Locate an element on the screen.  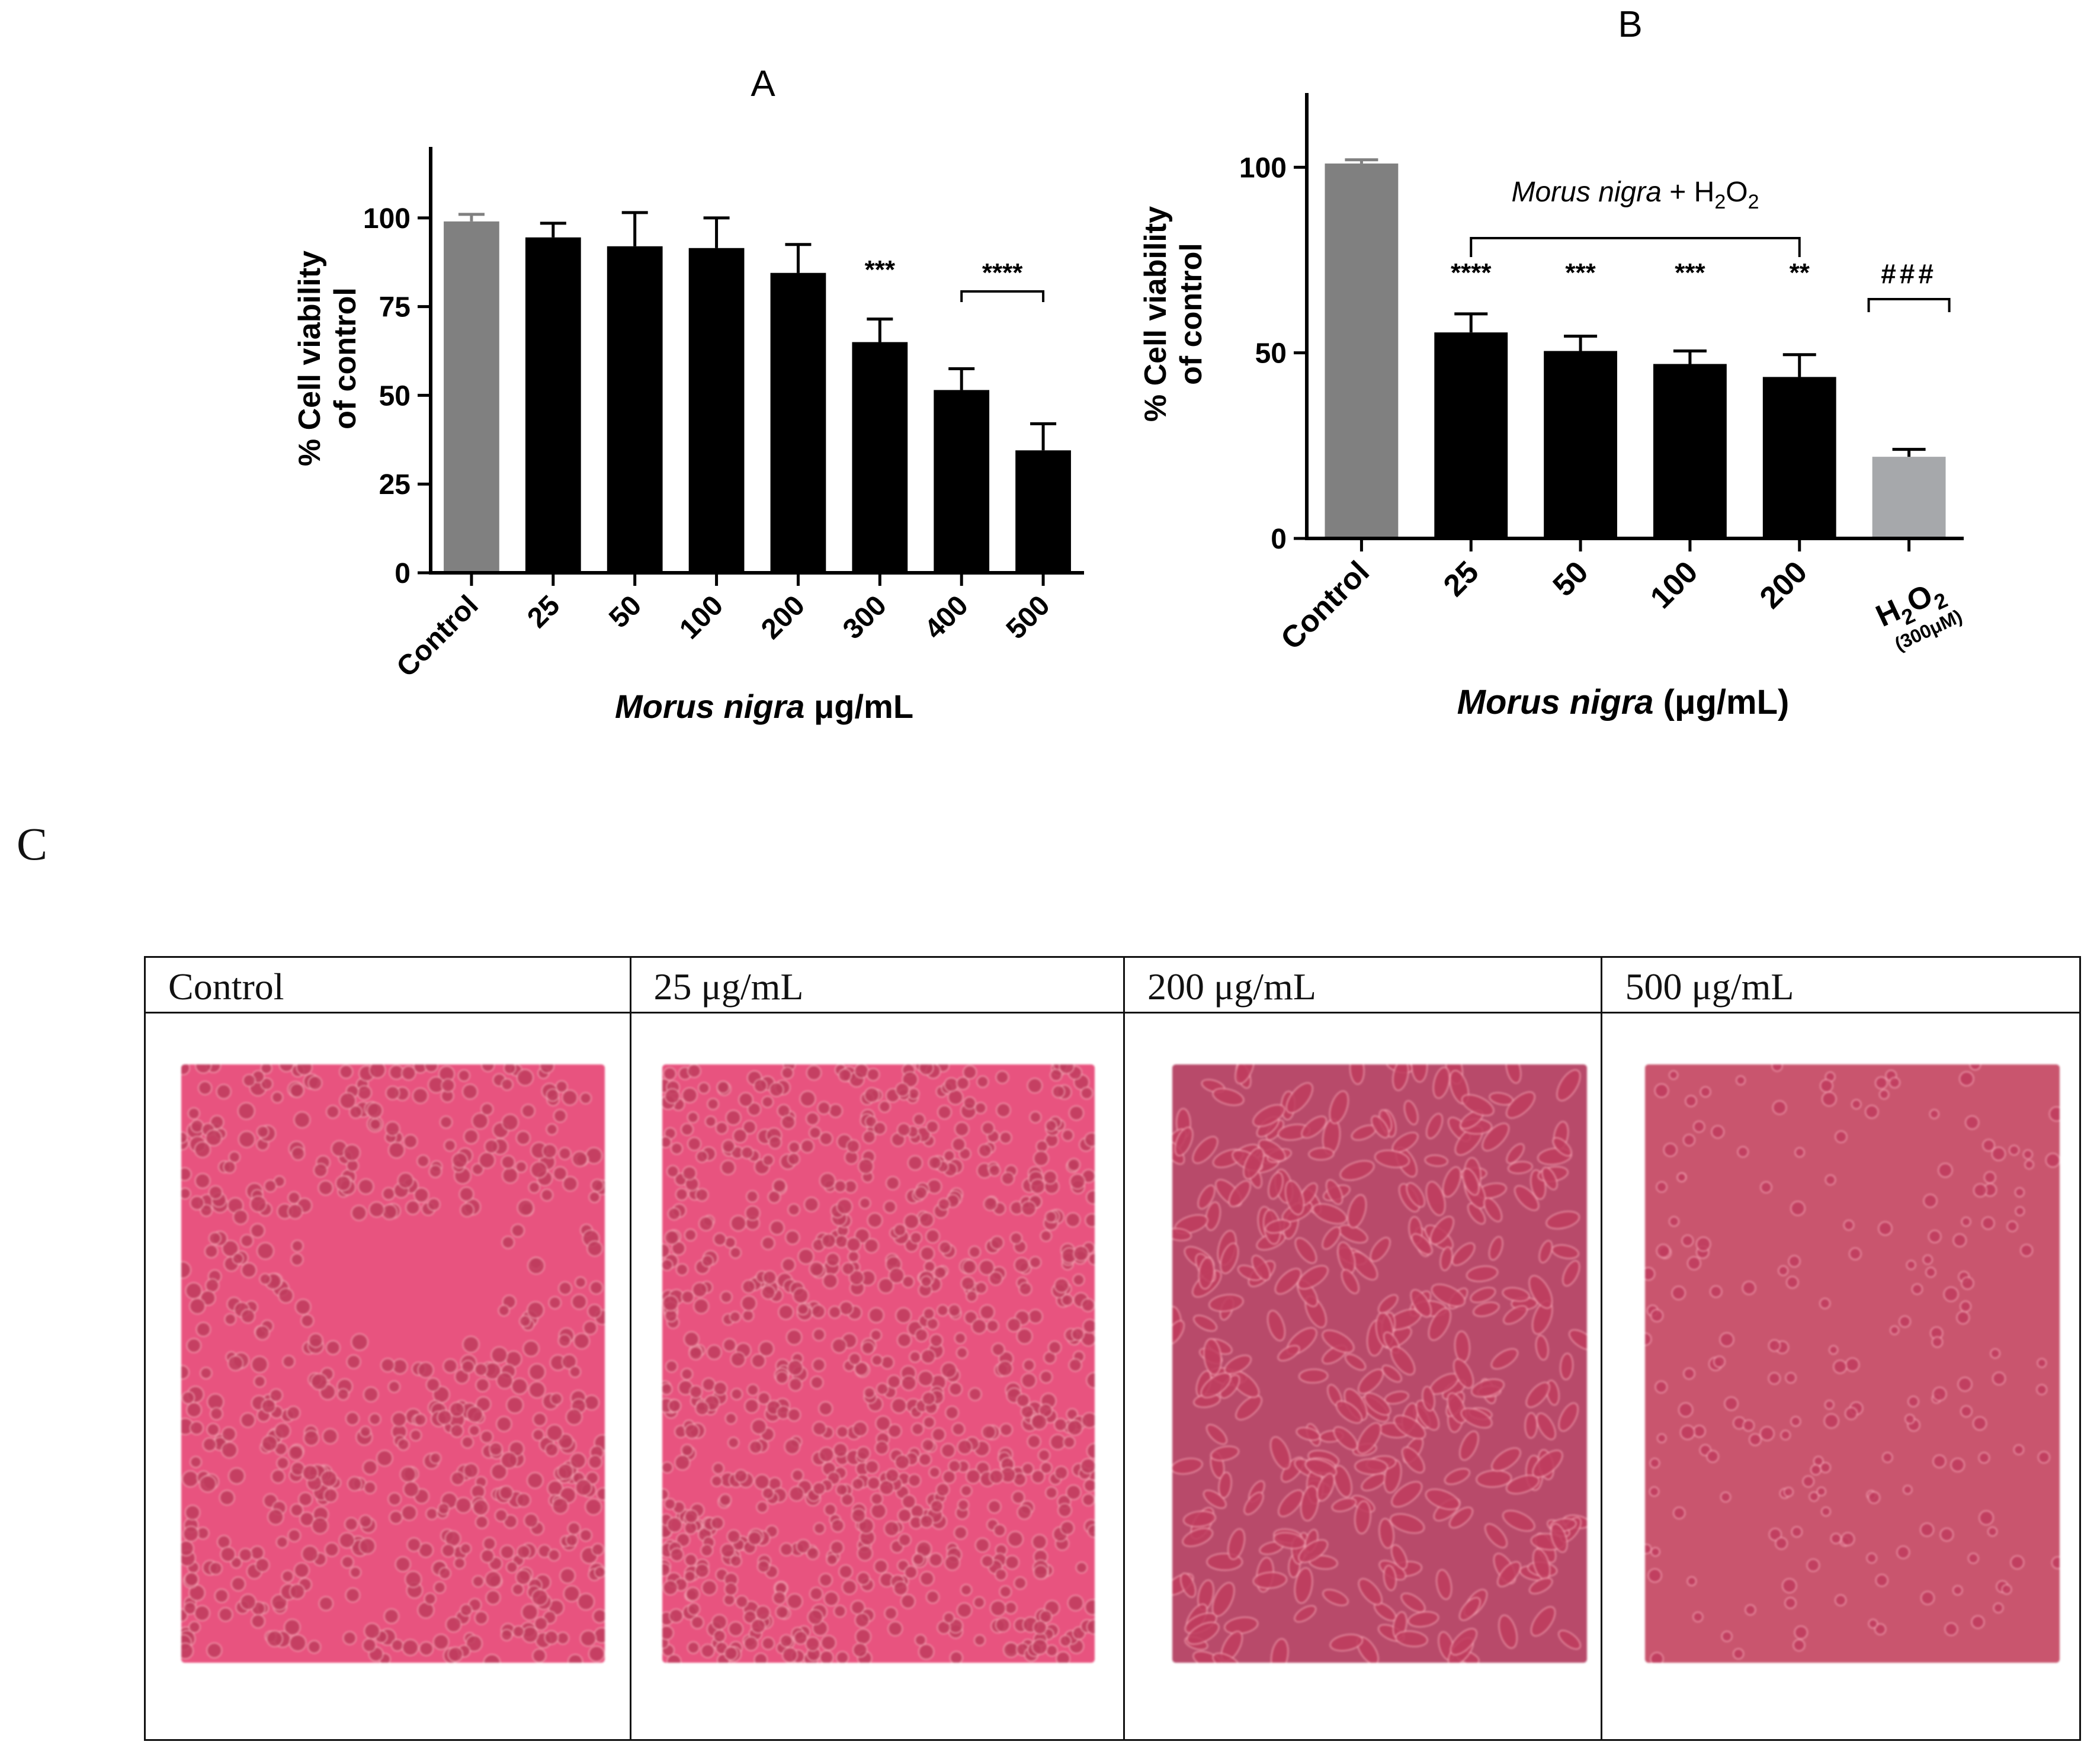
cell-layer is located at coordinates (1852, 1363).